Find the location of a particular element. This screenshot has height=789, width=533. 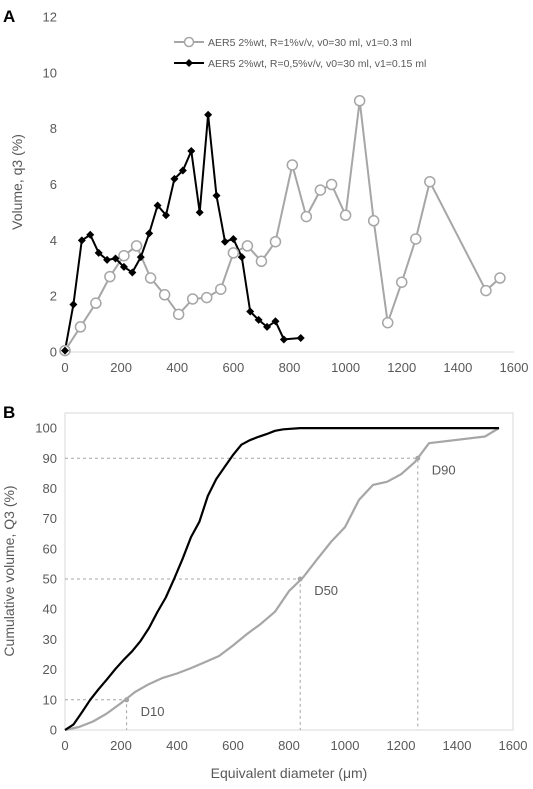

chart0-y-tick-label: 12 is located at coordinates (50, 17).